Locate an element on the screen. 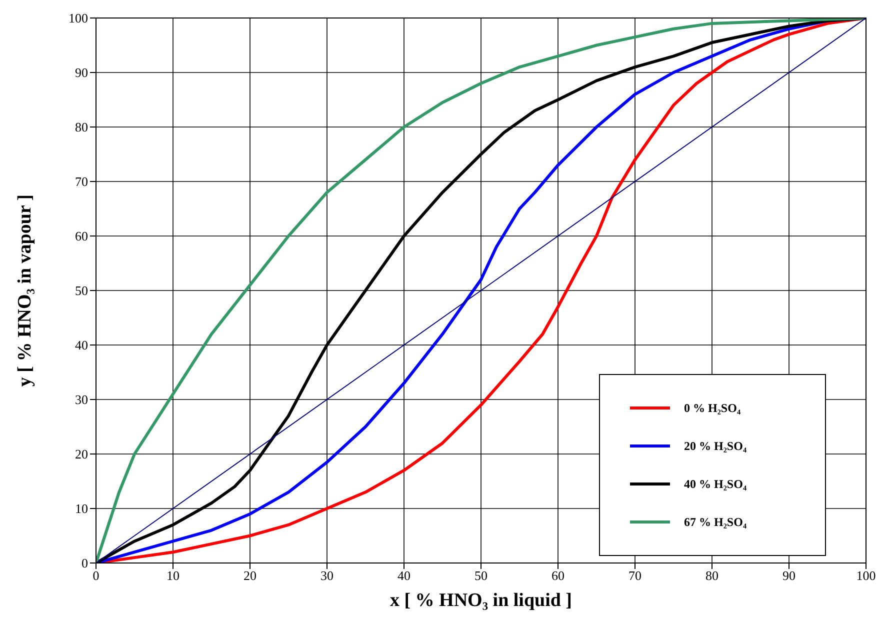 This screenshot has width=879, height=623. y-tick-label: 0 is located at coordinates (85, 563).